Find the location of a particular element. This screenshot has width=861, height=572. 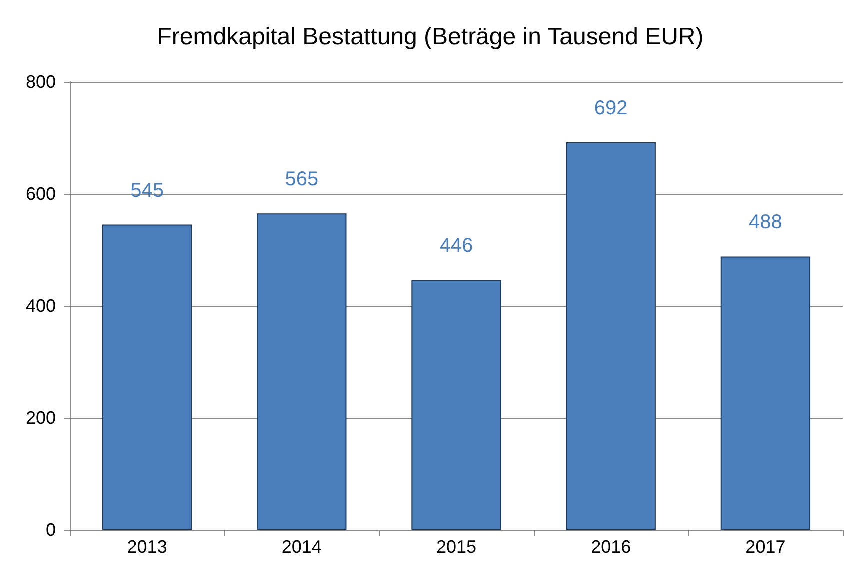

y-tick-label: 200 is located at coordinates (41, 418).